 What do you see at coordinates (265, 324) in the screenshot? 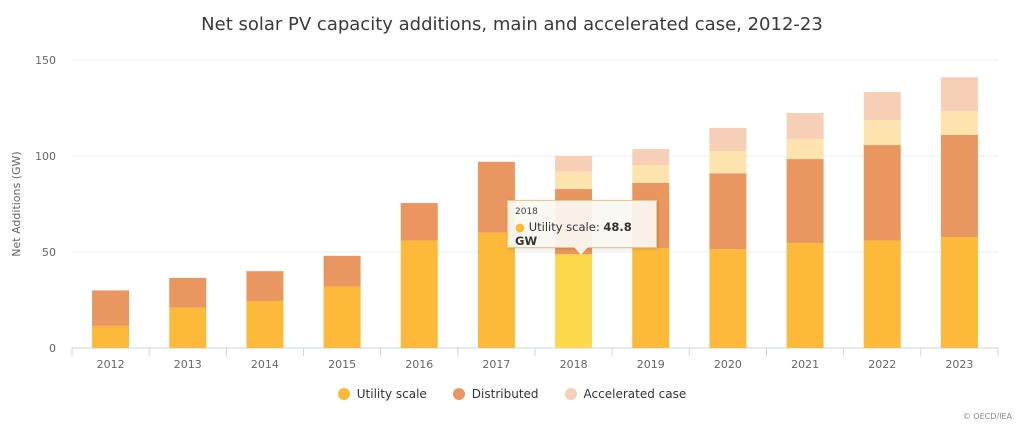
I see `bar-utility-scale-2014` at bounding box center [265, 324].